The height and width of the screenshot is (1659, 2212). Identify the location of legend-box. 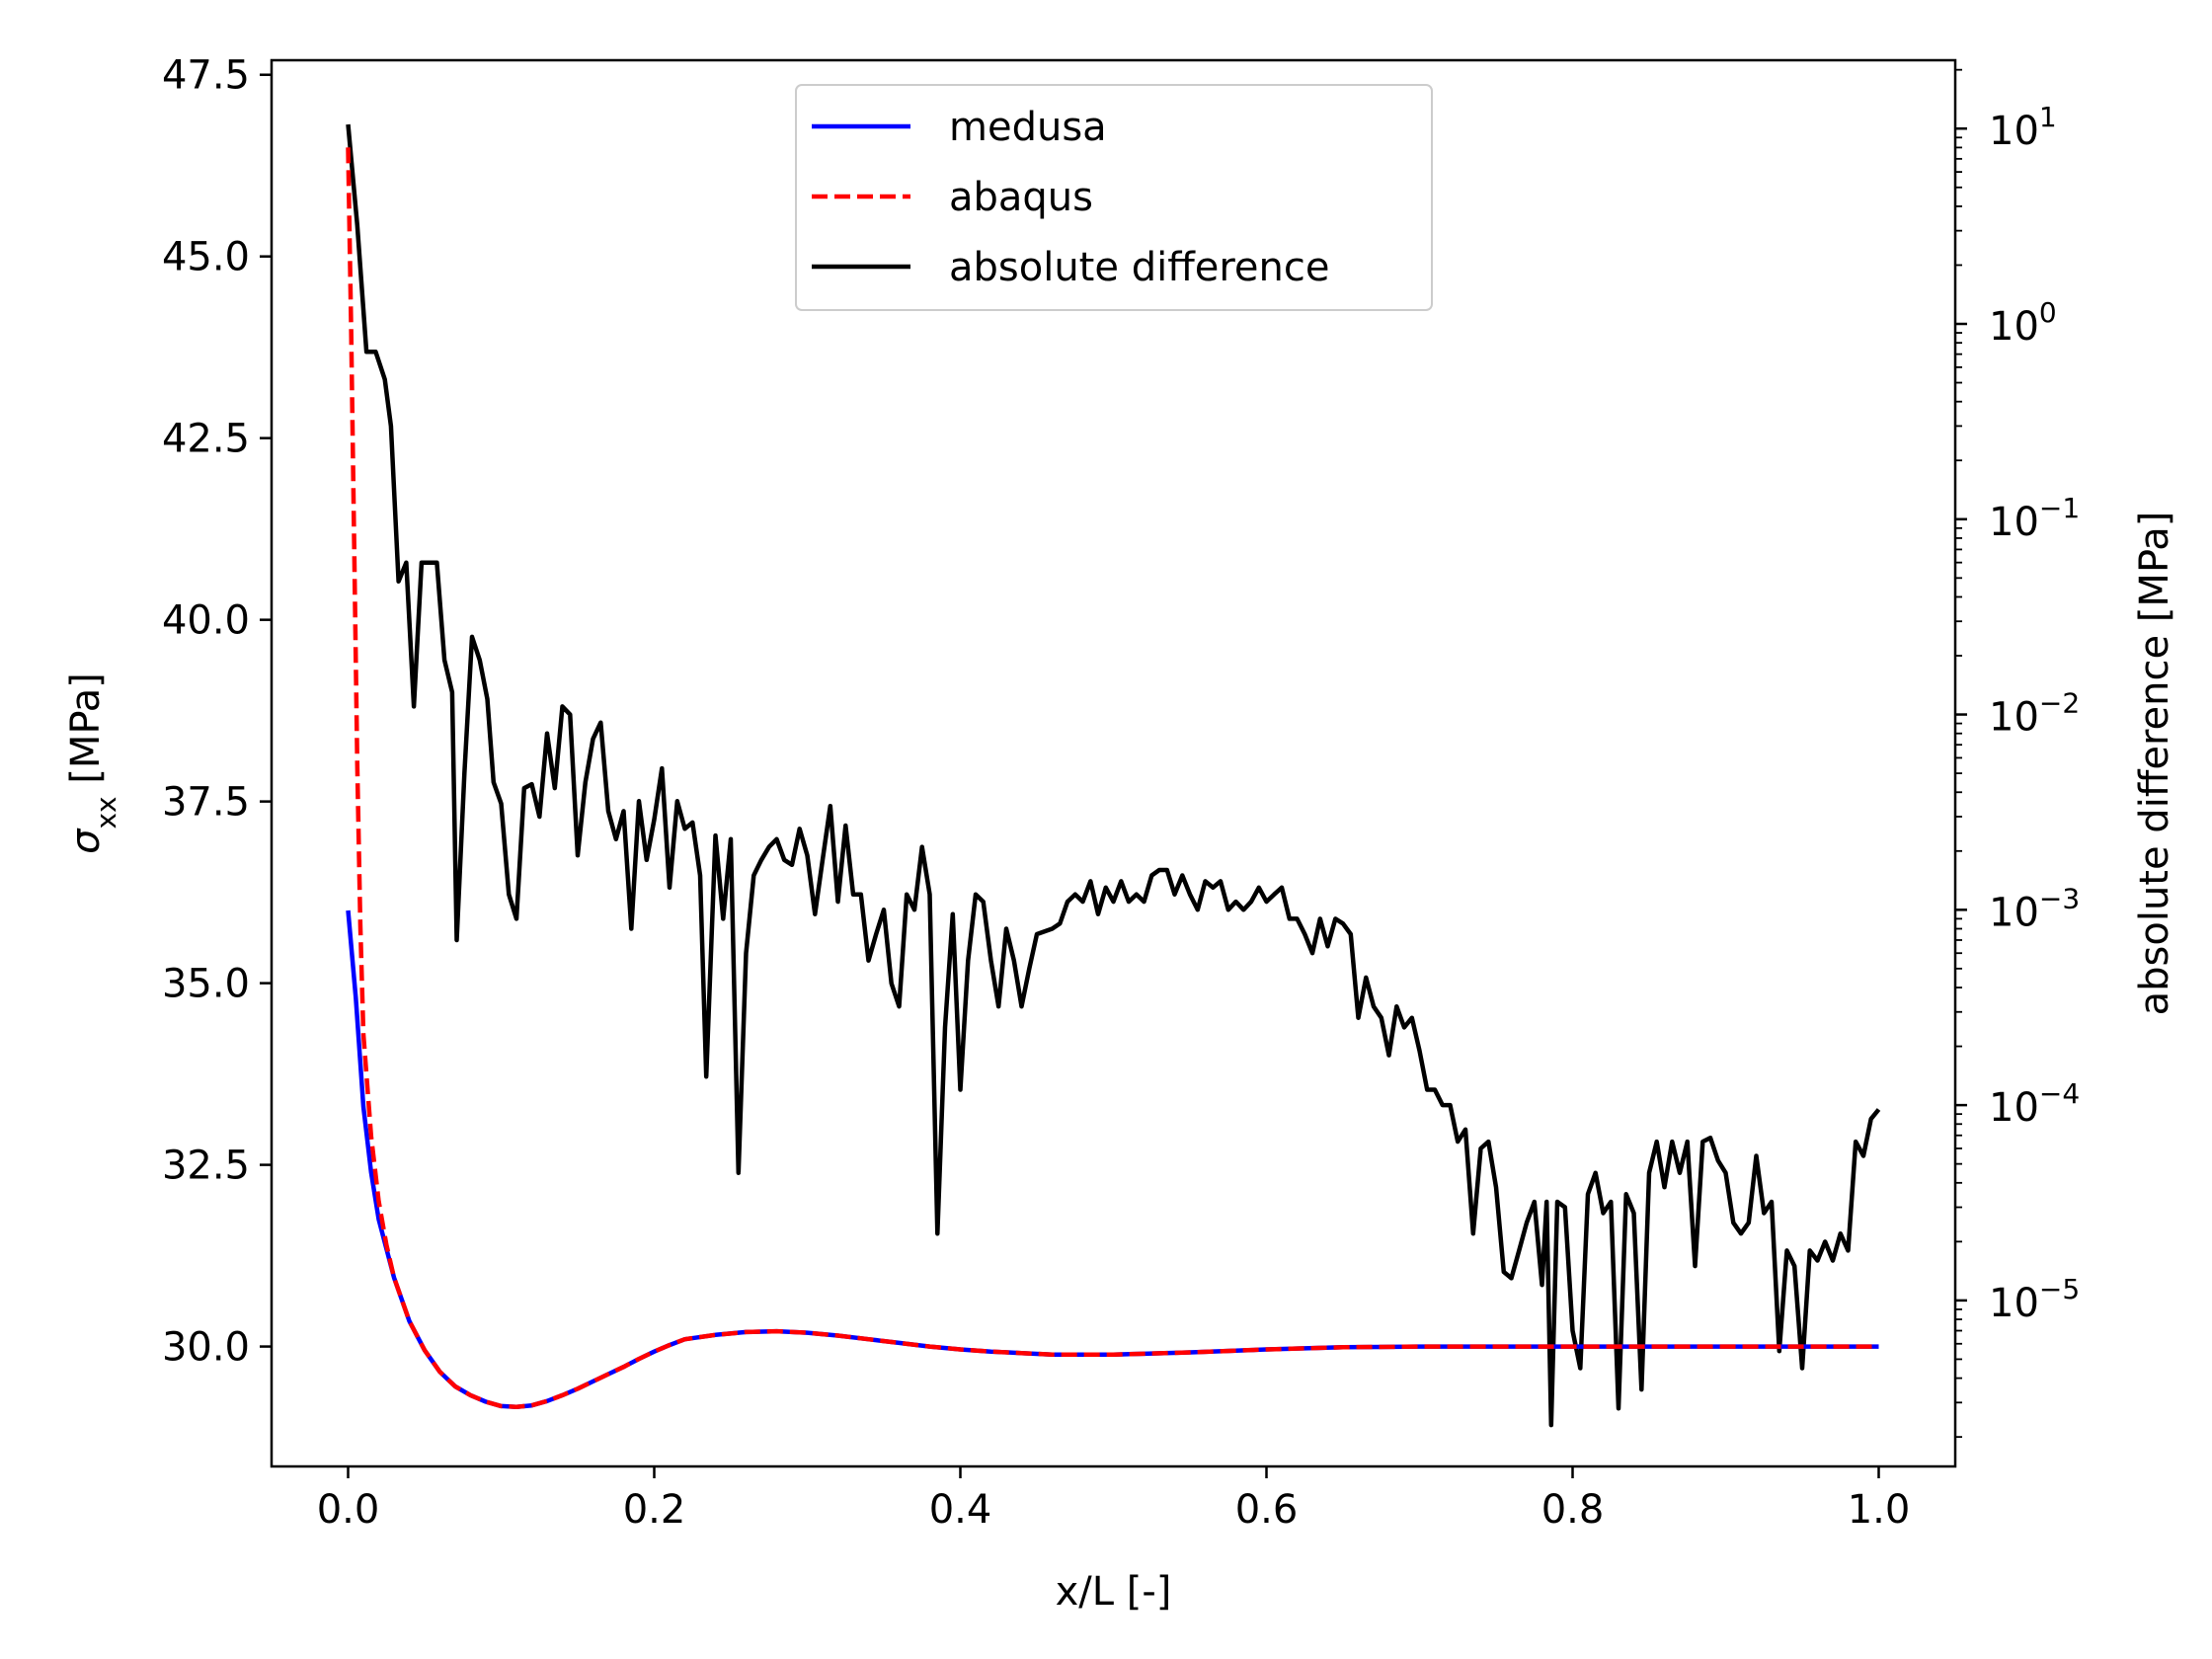
(1114, 197).